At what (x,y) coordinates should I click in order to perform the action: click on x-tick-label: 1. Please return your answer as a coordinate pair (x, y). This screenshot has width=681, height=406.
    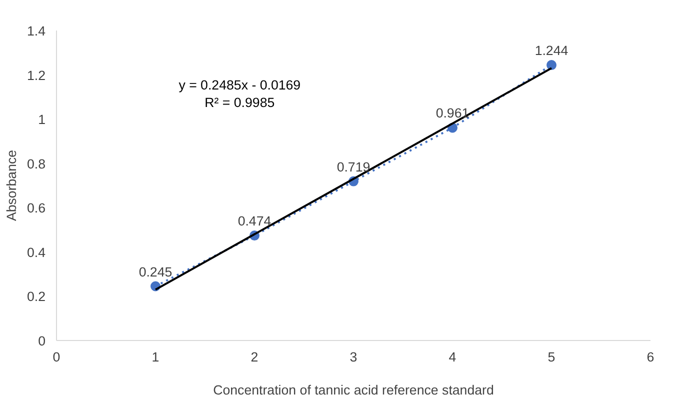
    Looking at the image, I should click on (156, 357).